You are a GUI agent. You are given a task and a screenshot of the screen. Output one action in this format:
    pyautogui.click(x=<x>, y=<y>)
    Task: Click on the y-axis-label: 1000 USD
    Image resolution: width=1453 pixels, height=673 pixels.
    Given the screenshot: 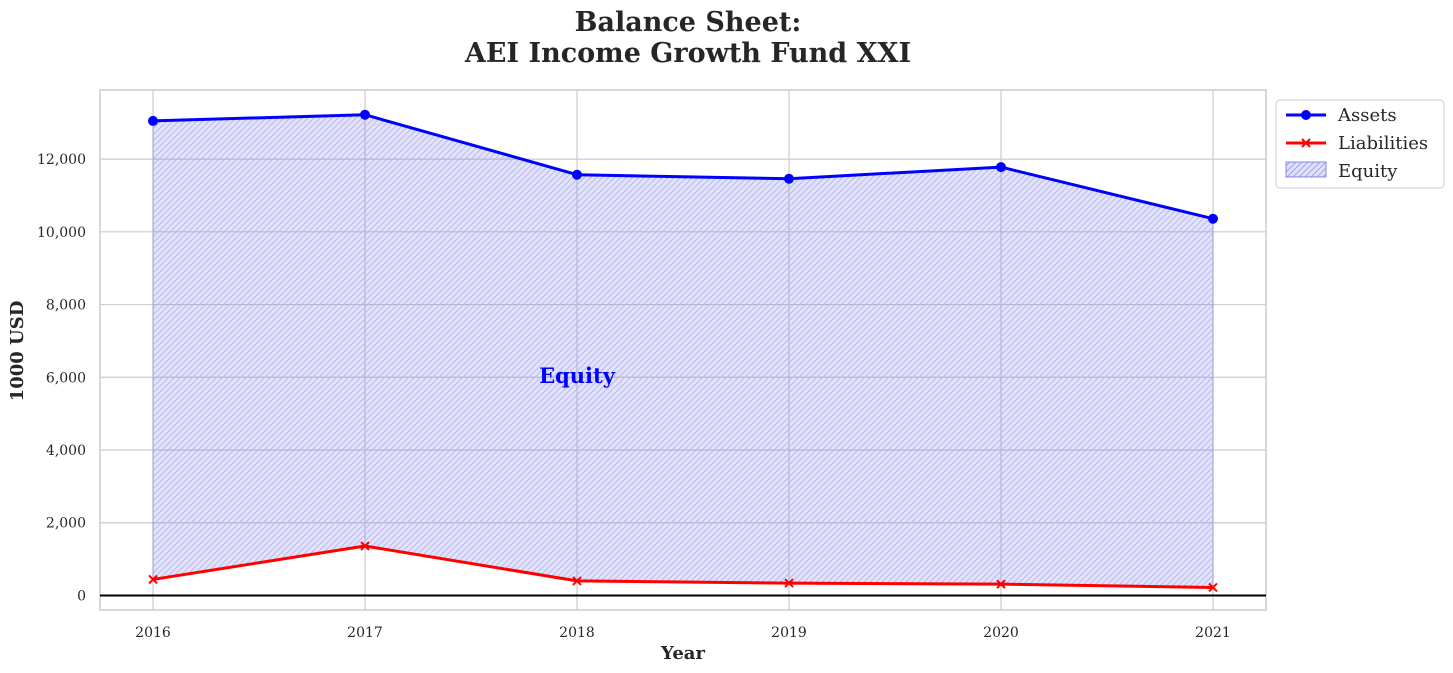 What is the action you would take?
    pyautogui.click(x=17, y=351)
    